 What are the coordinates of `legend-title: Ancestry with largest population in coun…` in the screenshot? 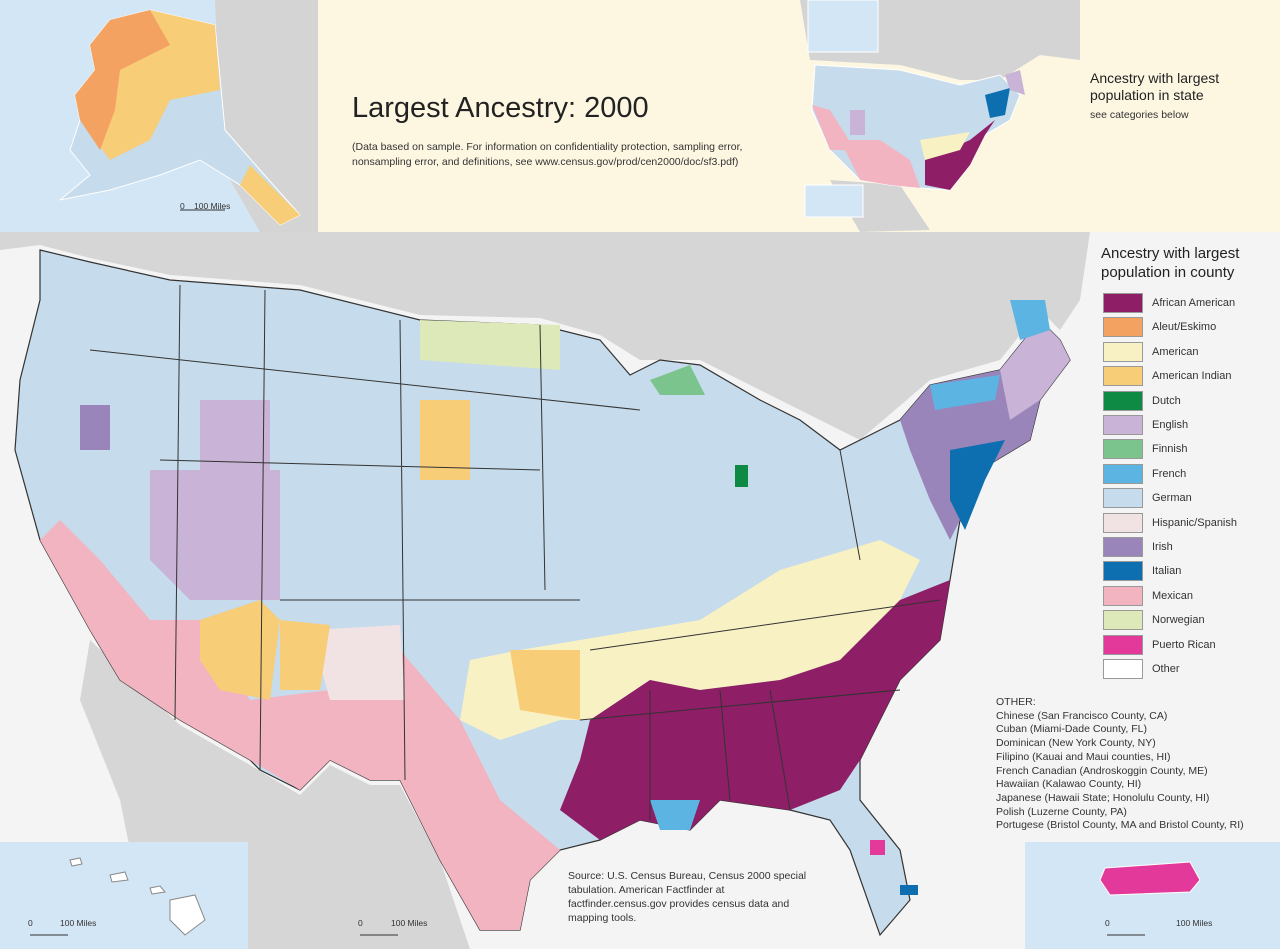 It's located at (1170, 263).